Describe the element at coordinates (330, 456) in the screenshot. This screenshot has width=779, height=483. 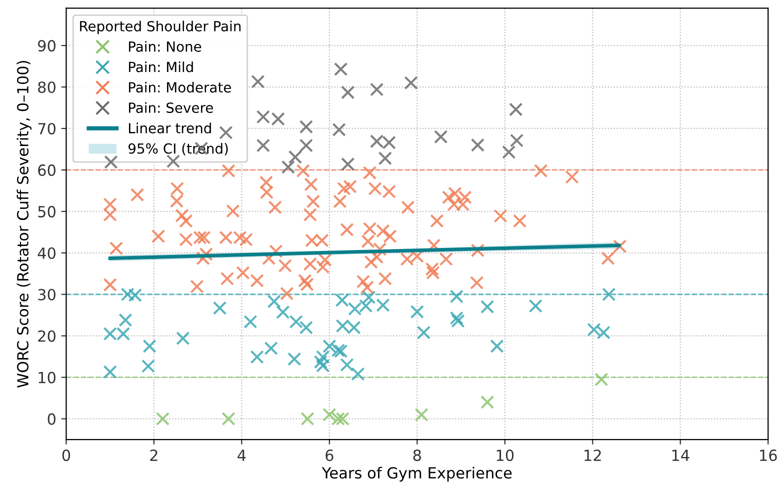
I see `x-tick-label: 6` at that location.